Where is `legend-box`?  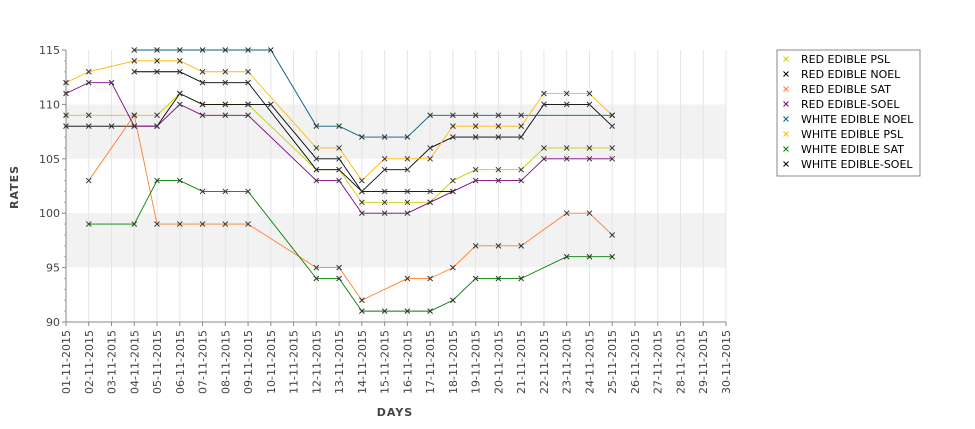
legend-box is located at coordinates (848, 113).